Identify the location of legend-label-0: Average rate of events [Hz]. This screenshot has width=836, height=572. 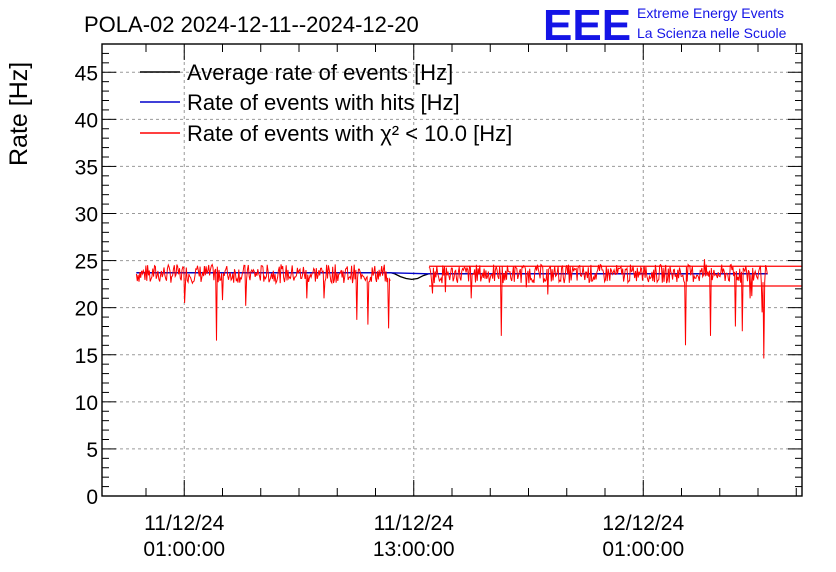
(320, 72).